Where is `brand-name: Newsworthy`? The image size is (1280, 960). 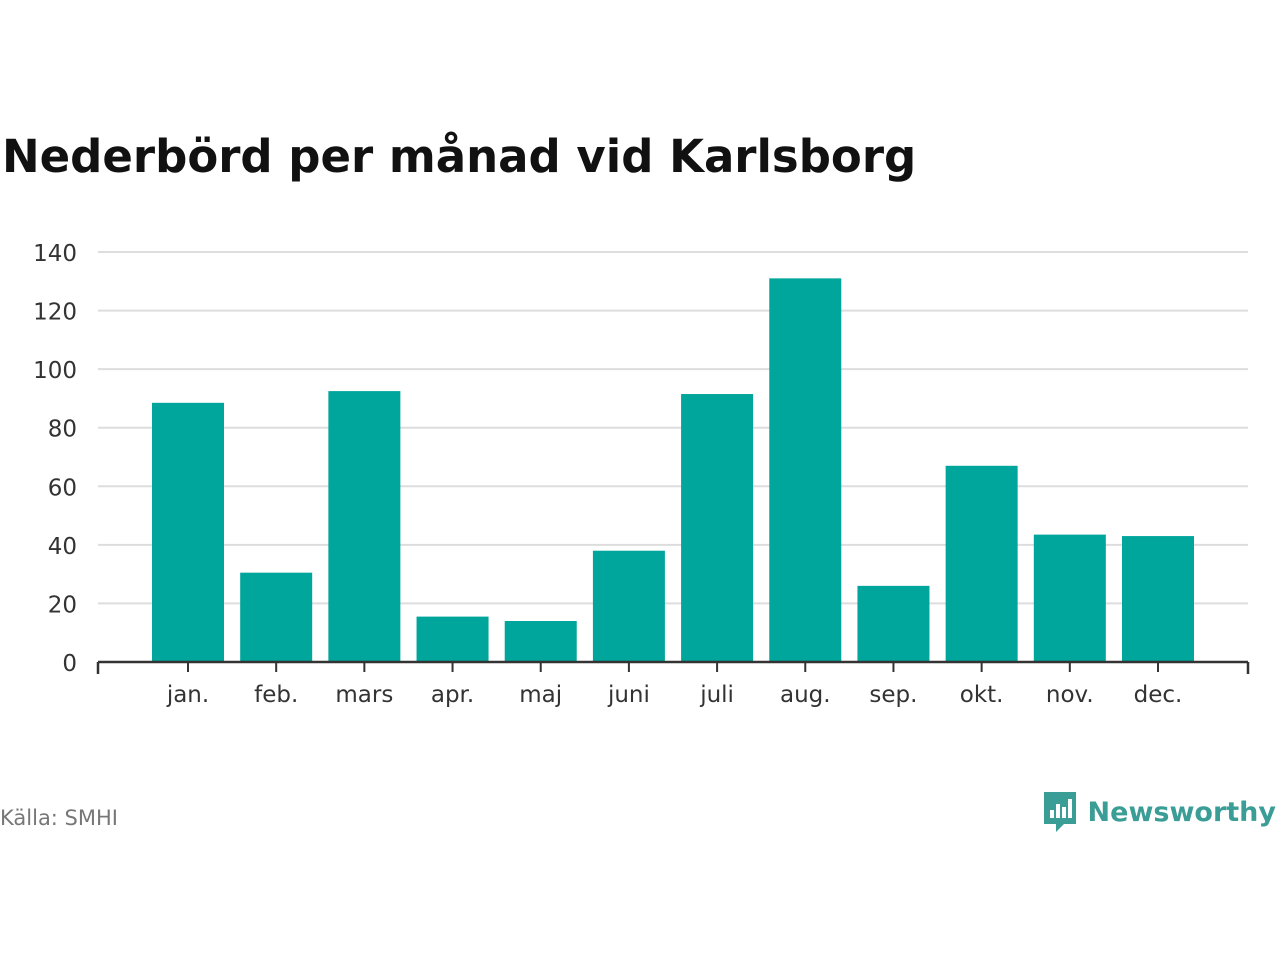 brand-name: Newsworthy is located at coordinates (1181, 812).